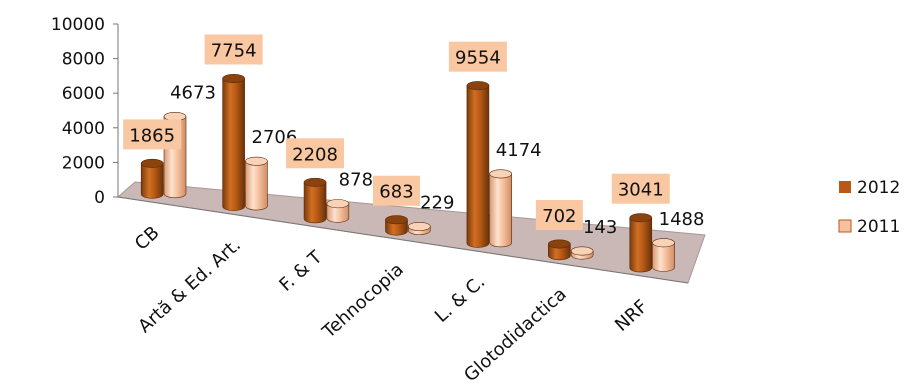  I want to click on y-tick-label: 6000, so click(83, 94).